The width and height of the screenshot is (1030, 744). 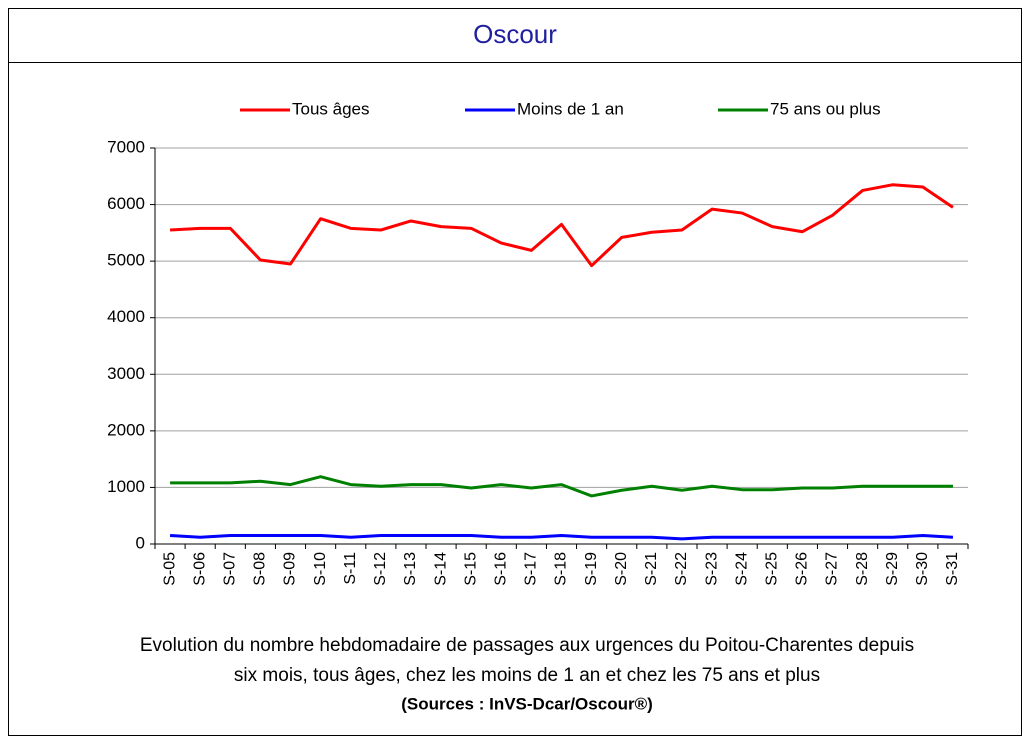 I want to click on x-tick-label: S-19, so click(x=591, y=569).